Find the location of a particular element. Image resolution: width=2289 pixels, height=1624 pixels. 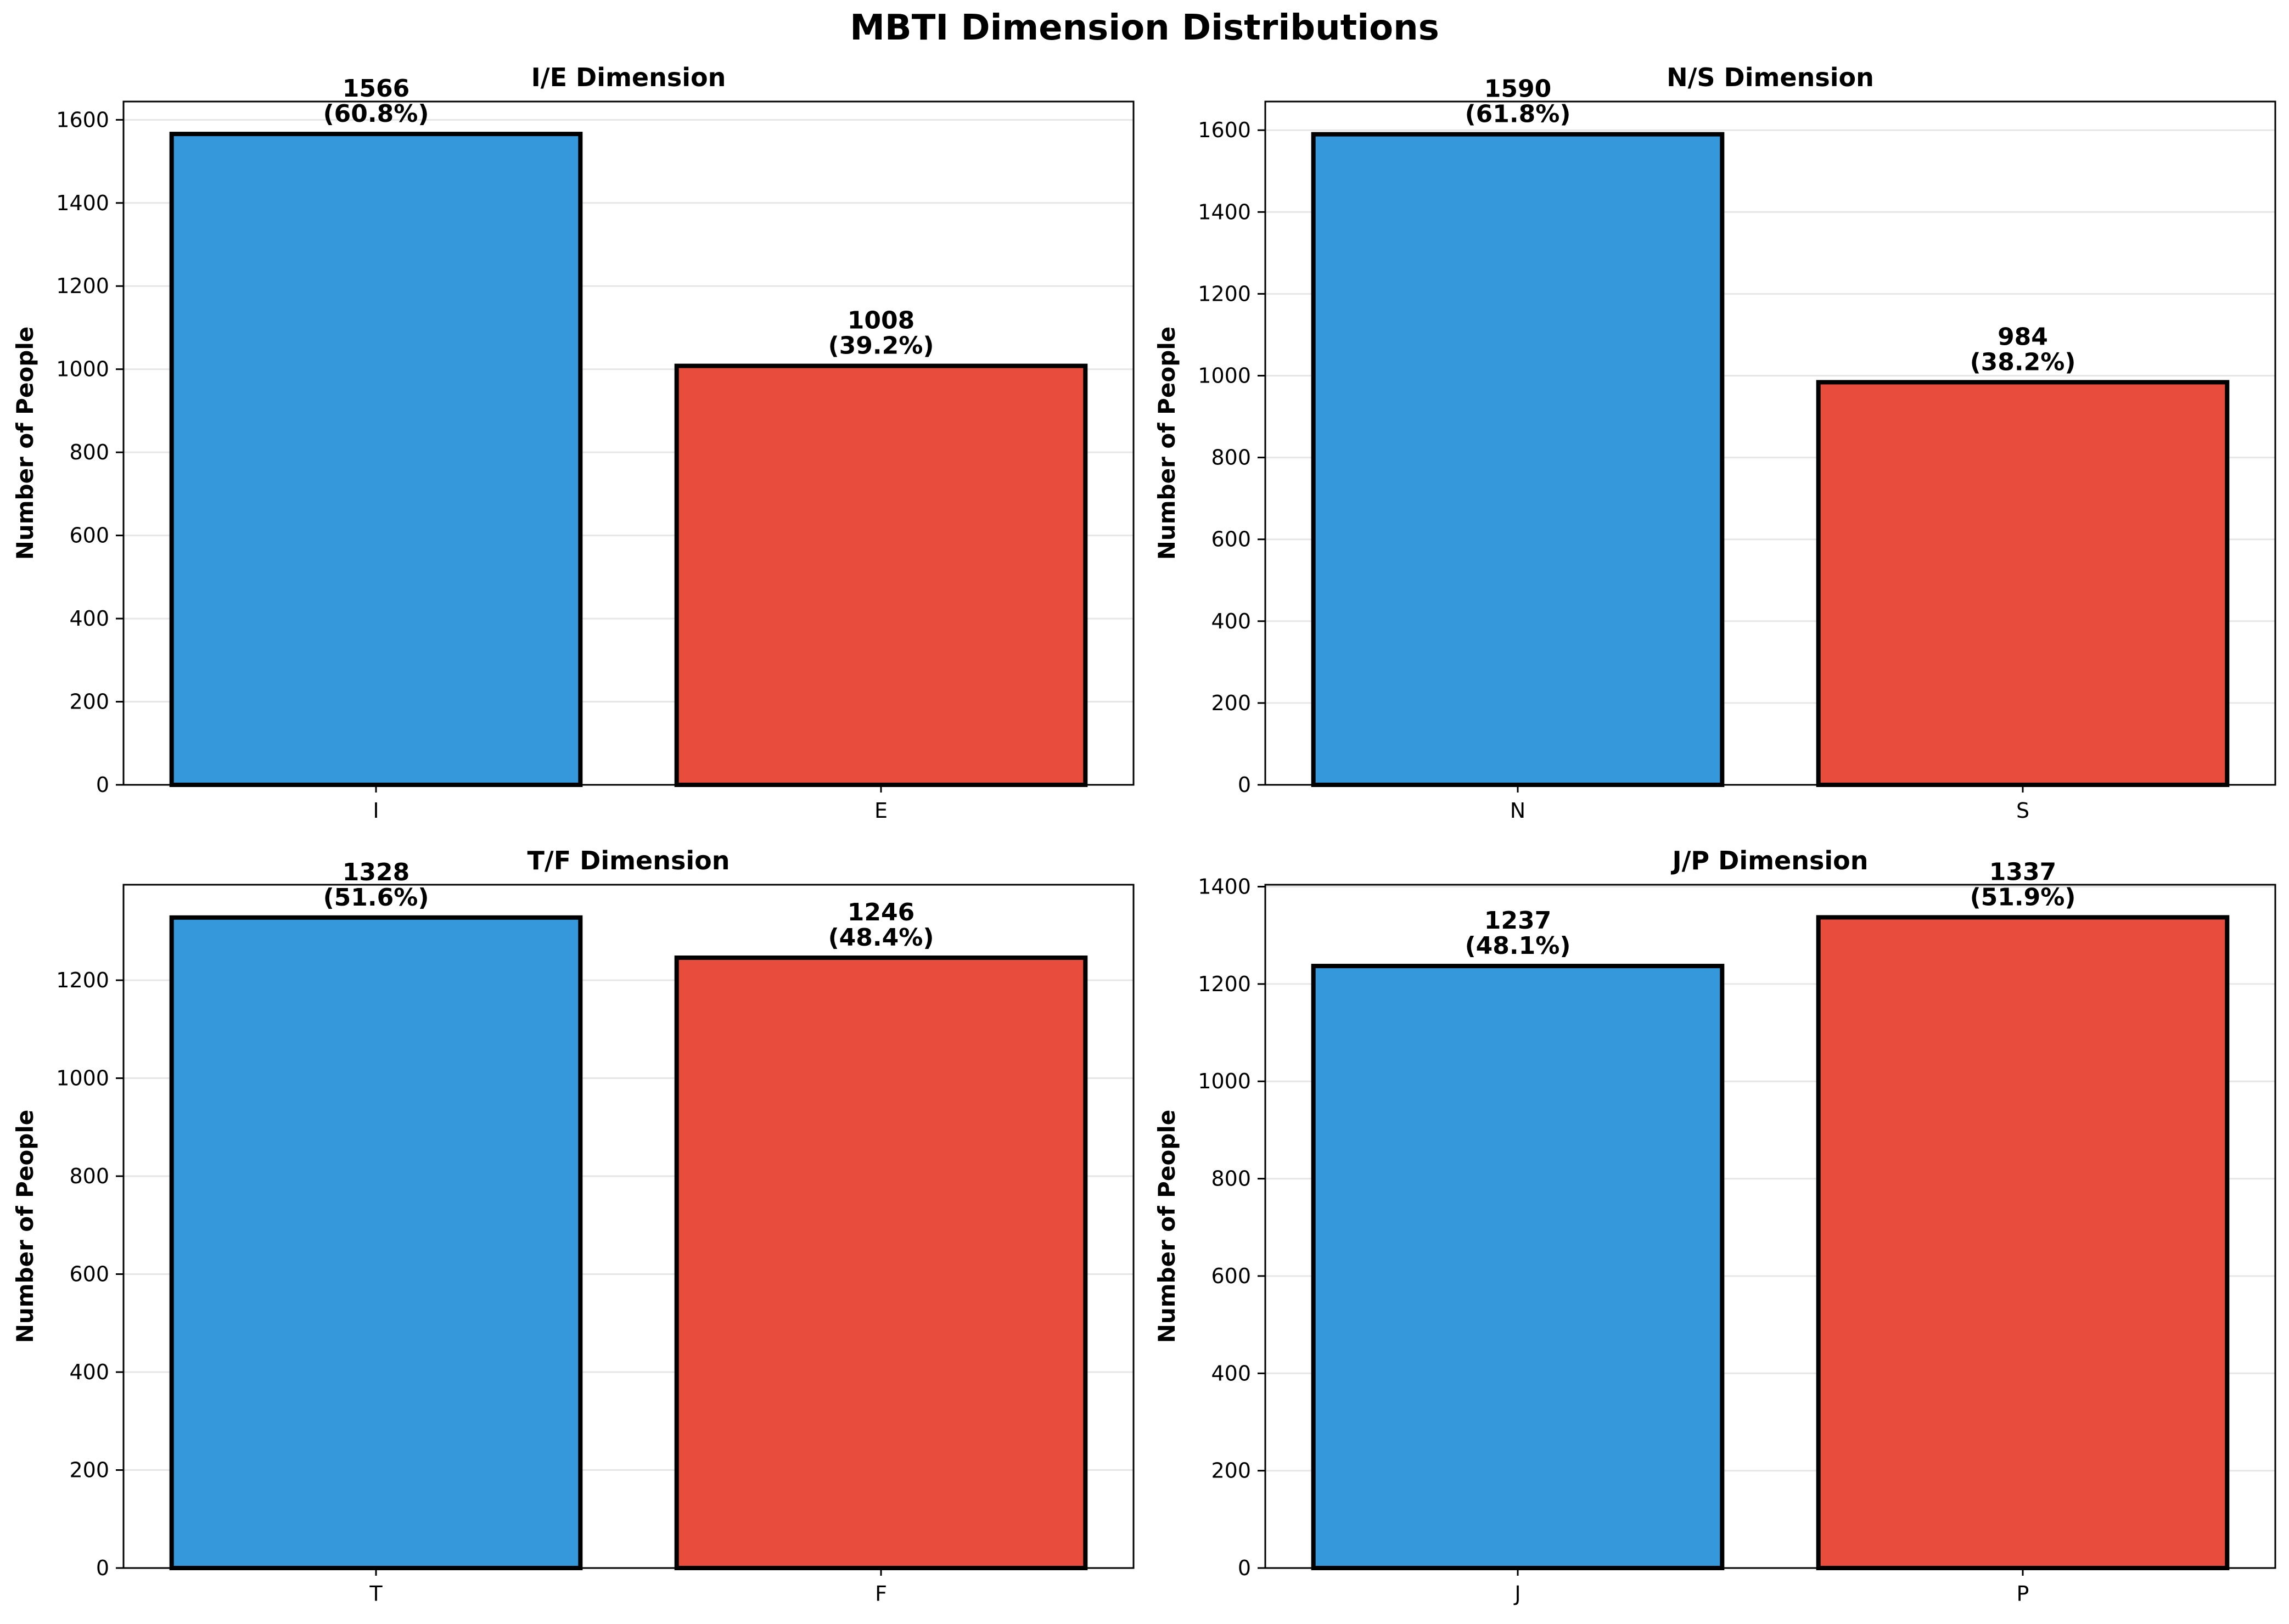

bar-data-label: 1566 (60.8%) is located at coordinates (376, 101).